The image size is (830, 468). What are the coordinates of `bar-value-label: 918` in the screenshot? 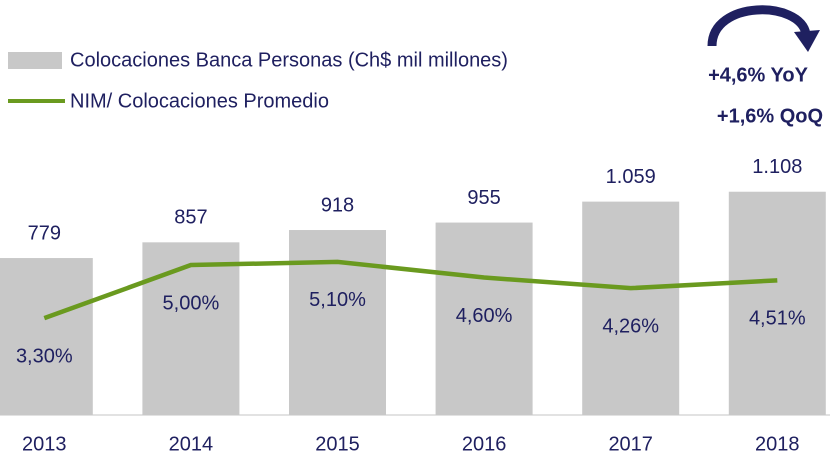 It's located at (337, 205).